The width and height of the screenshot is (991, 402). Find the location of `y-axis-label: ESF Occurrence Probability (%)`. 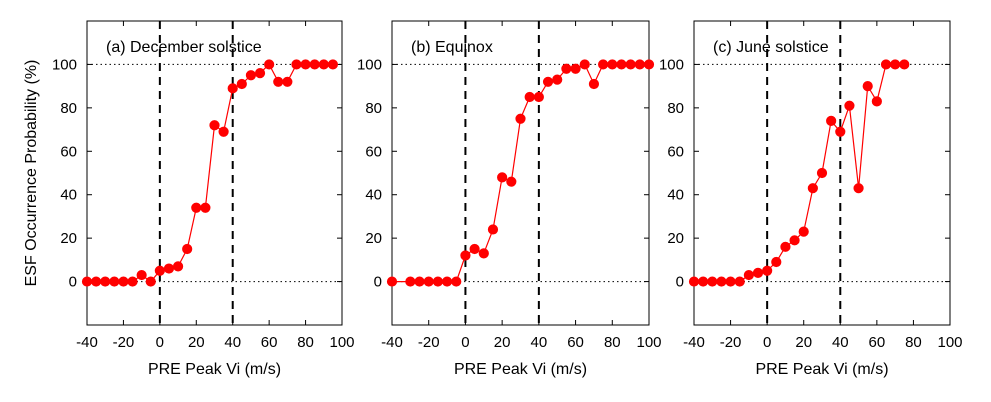

y-axis-label: ESF Occurrence Probability (%) is located at coordinates (31, 173).